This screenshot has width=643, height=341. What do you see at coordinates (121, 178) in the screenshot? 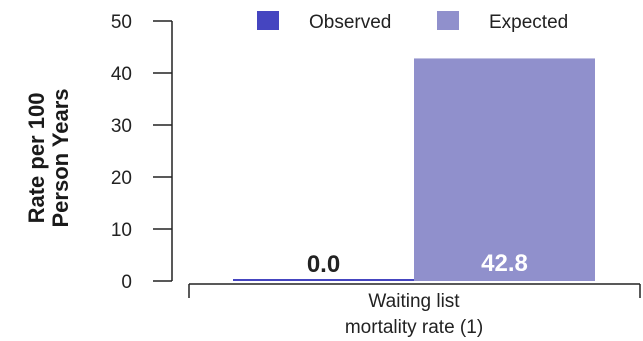
I see `y-tick-label: 20` at bounding box center [121, 178].